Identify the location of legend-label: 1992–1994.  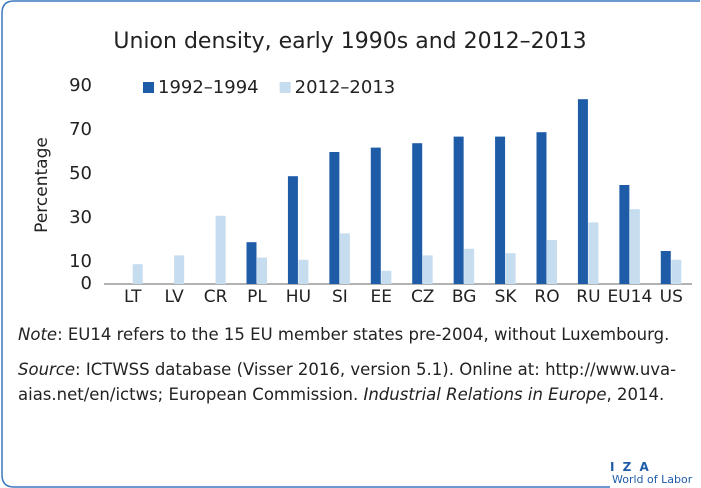
(208, 87).